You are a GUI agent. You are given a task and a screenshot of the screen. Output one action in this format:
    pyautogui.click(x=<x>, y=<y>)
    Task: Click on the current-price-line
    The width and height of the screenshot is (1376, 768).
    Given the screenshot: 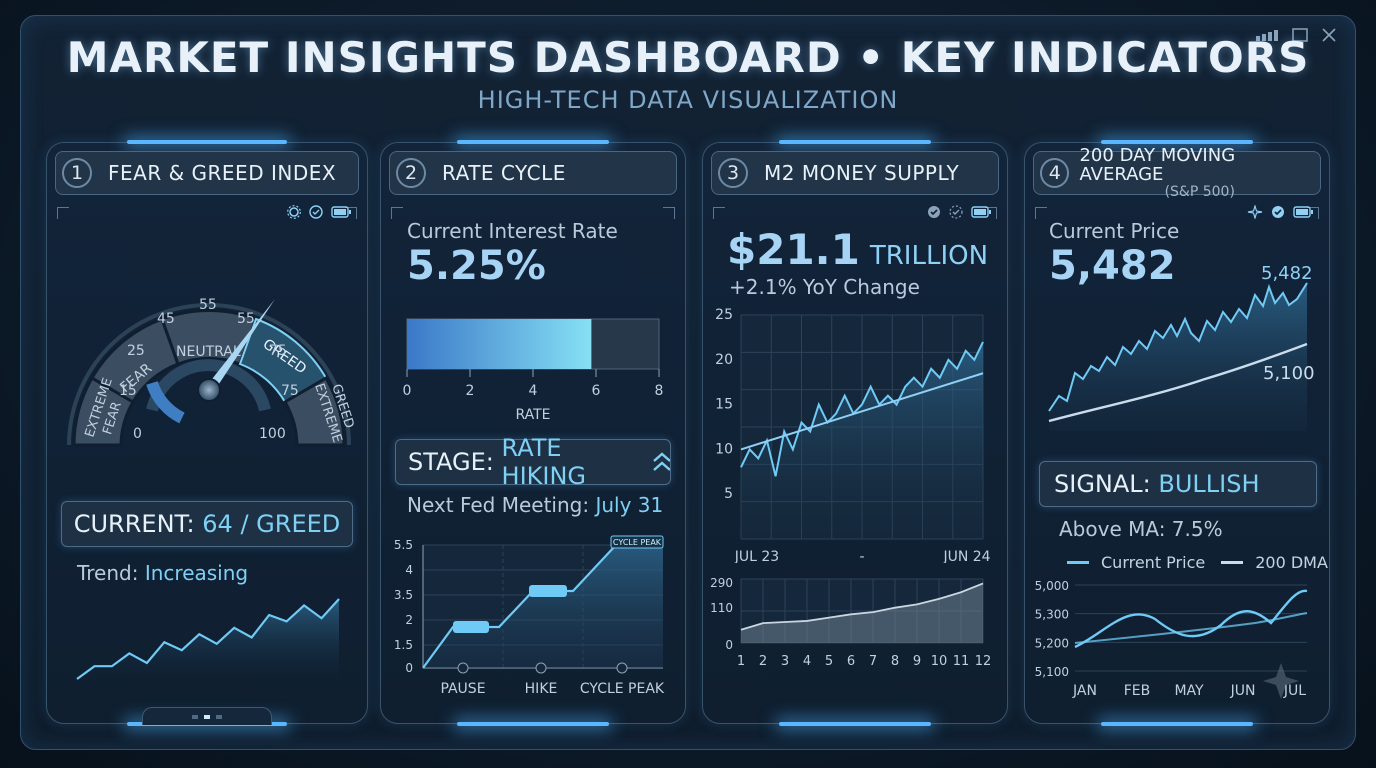 What is the action you would take?
    pyautogui.click(x=1178, y=347)
    